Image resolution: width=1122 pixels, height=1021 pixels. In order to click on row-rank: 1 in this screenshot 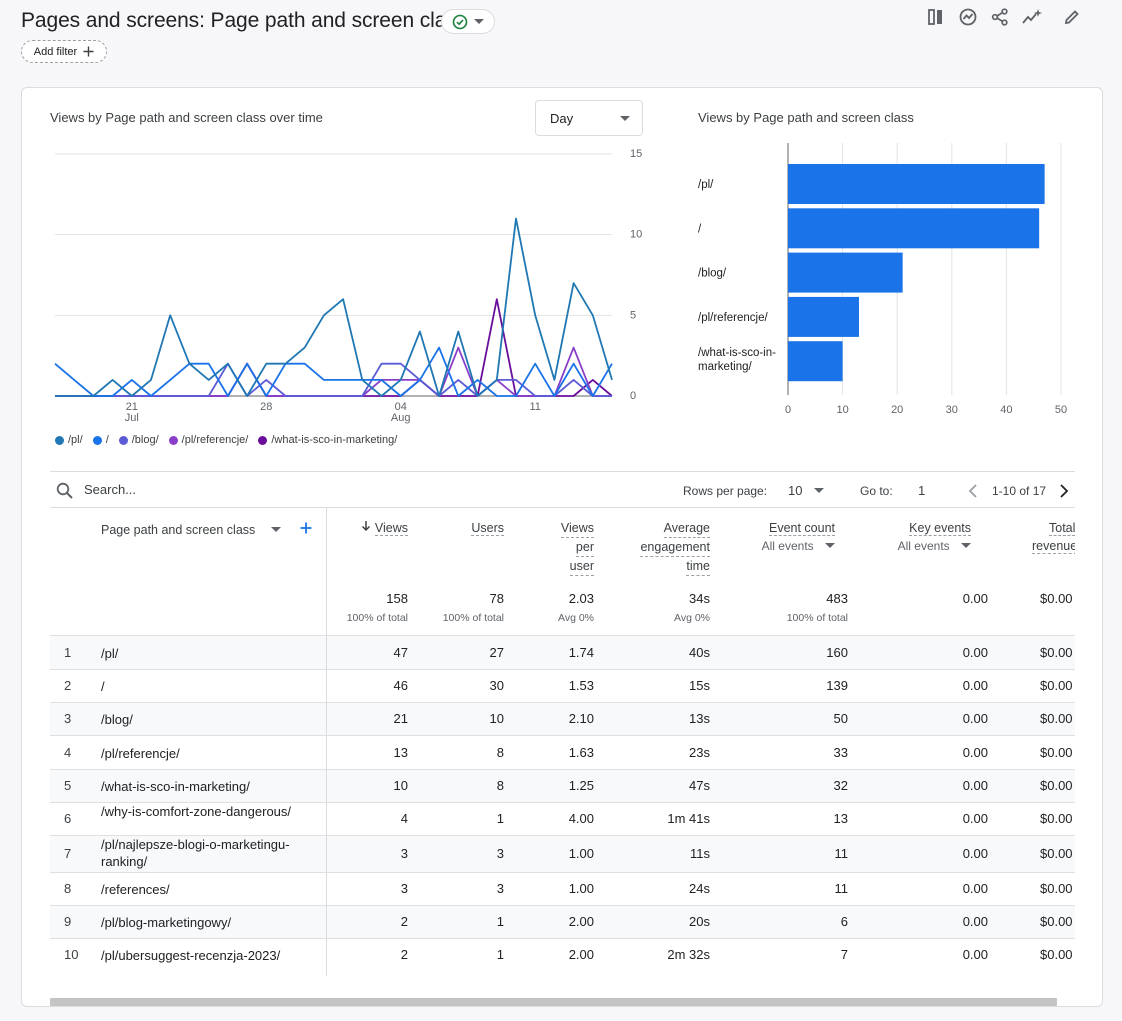, I will do `click(68, 652)`.